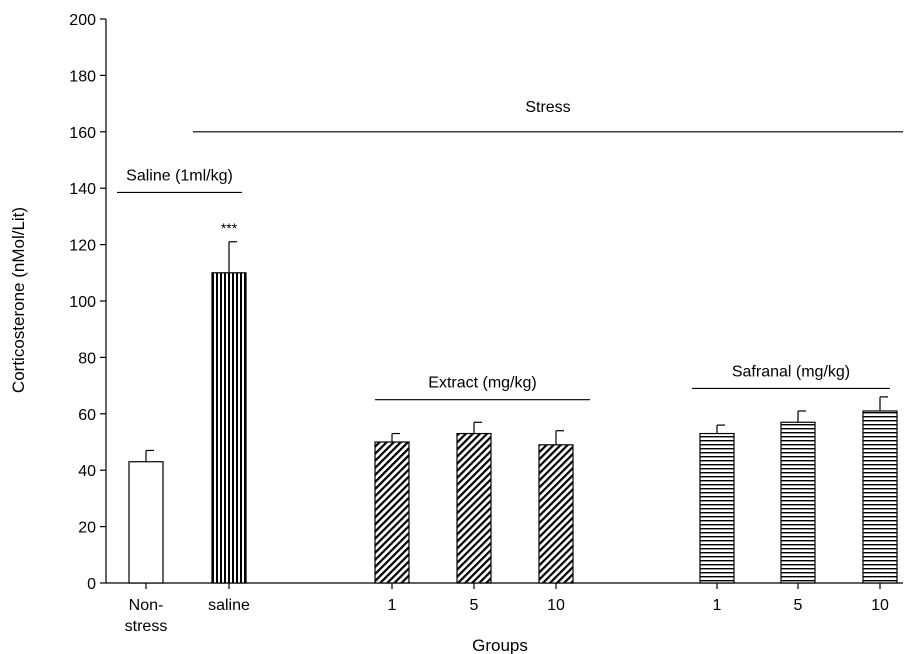 Image resolution: width=910 pixels, height=654 pixels. What do you see at coordinates (146, 605) in the screenshot?
I see `x-tick-label: Non-` at bounding box center [146, 605].